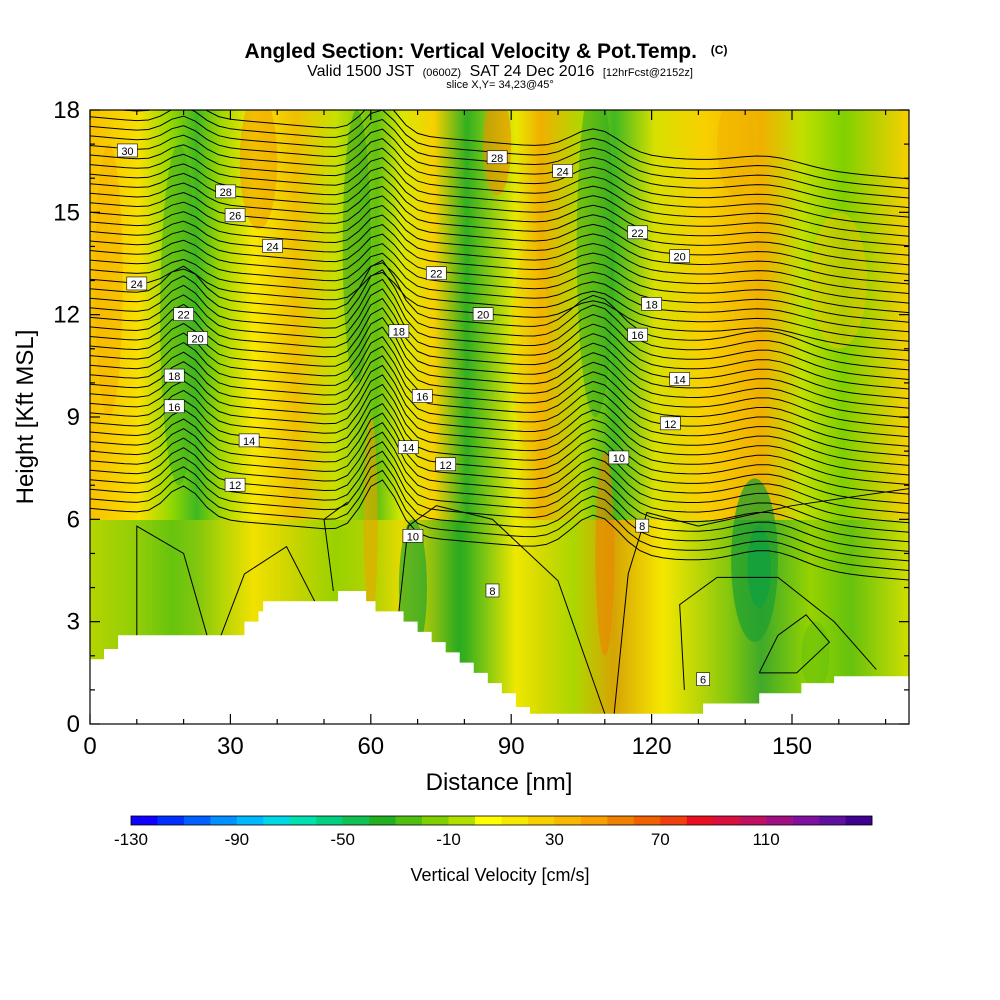  I want to click on theta-label-text: 28, so click(226, 193).